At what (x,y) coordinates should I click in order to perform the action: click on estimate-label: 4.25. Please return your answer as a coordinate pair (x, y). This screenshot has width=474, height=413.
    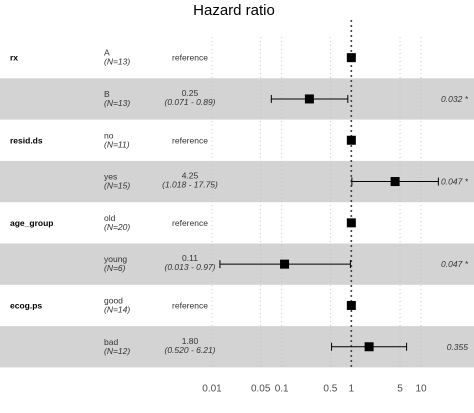
    Looking at the image, I should click on (190, 176).